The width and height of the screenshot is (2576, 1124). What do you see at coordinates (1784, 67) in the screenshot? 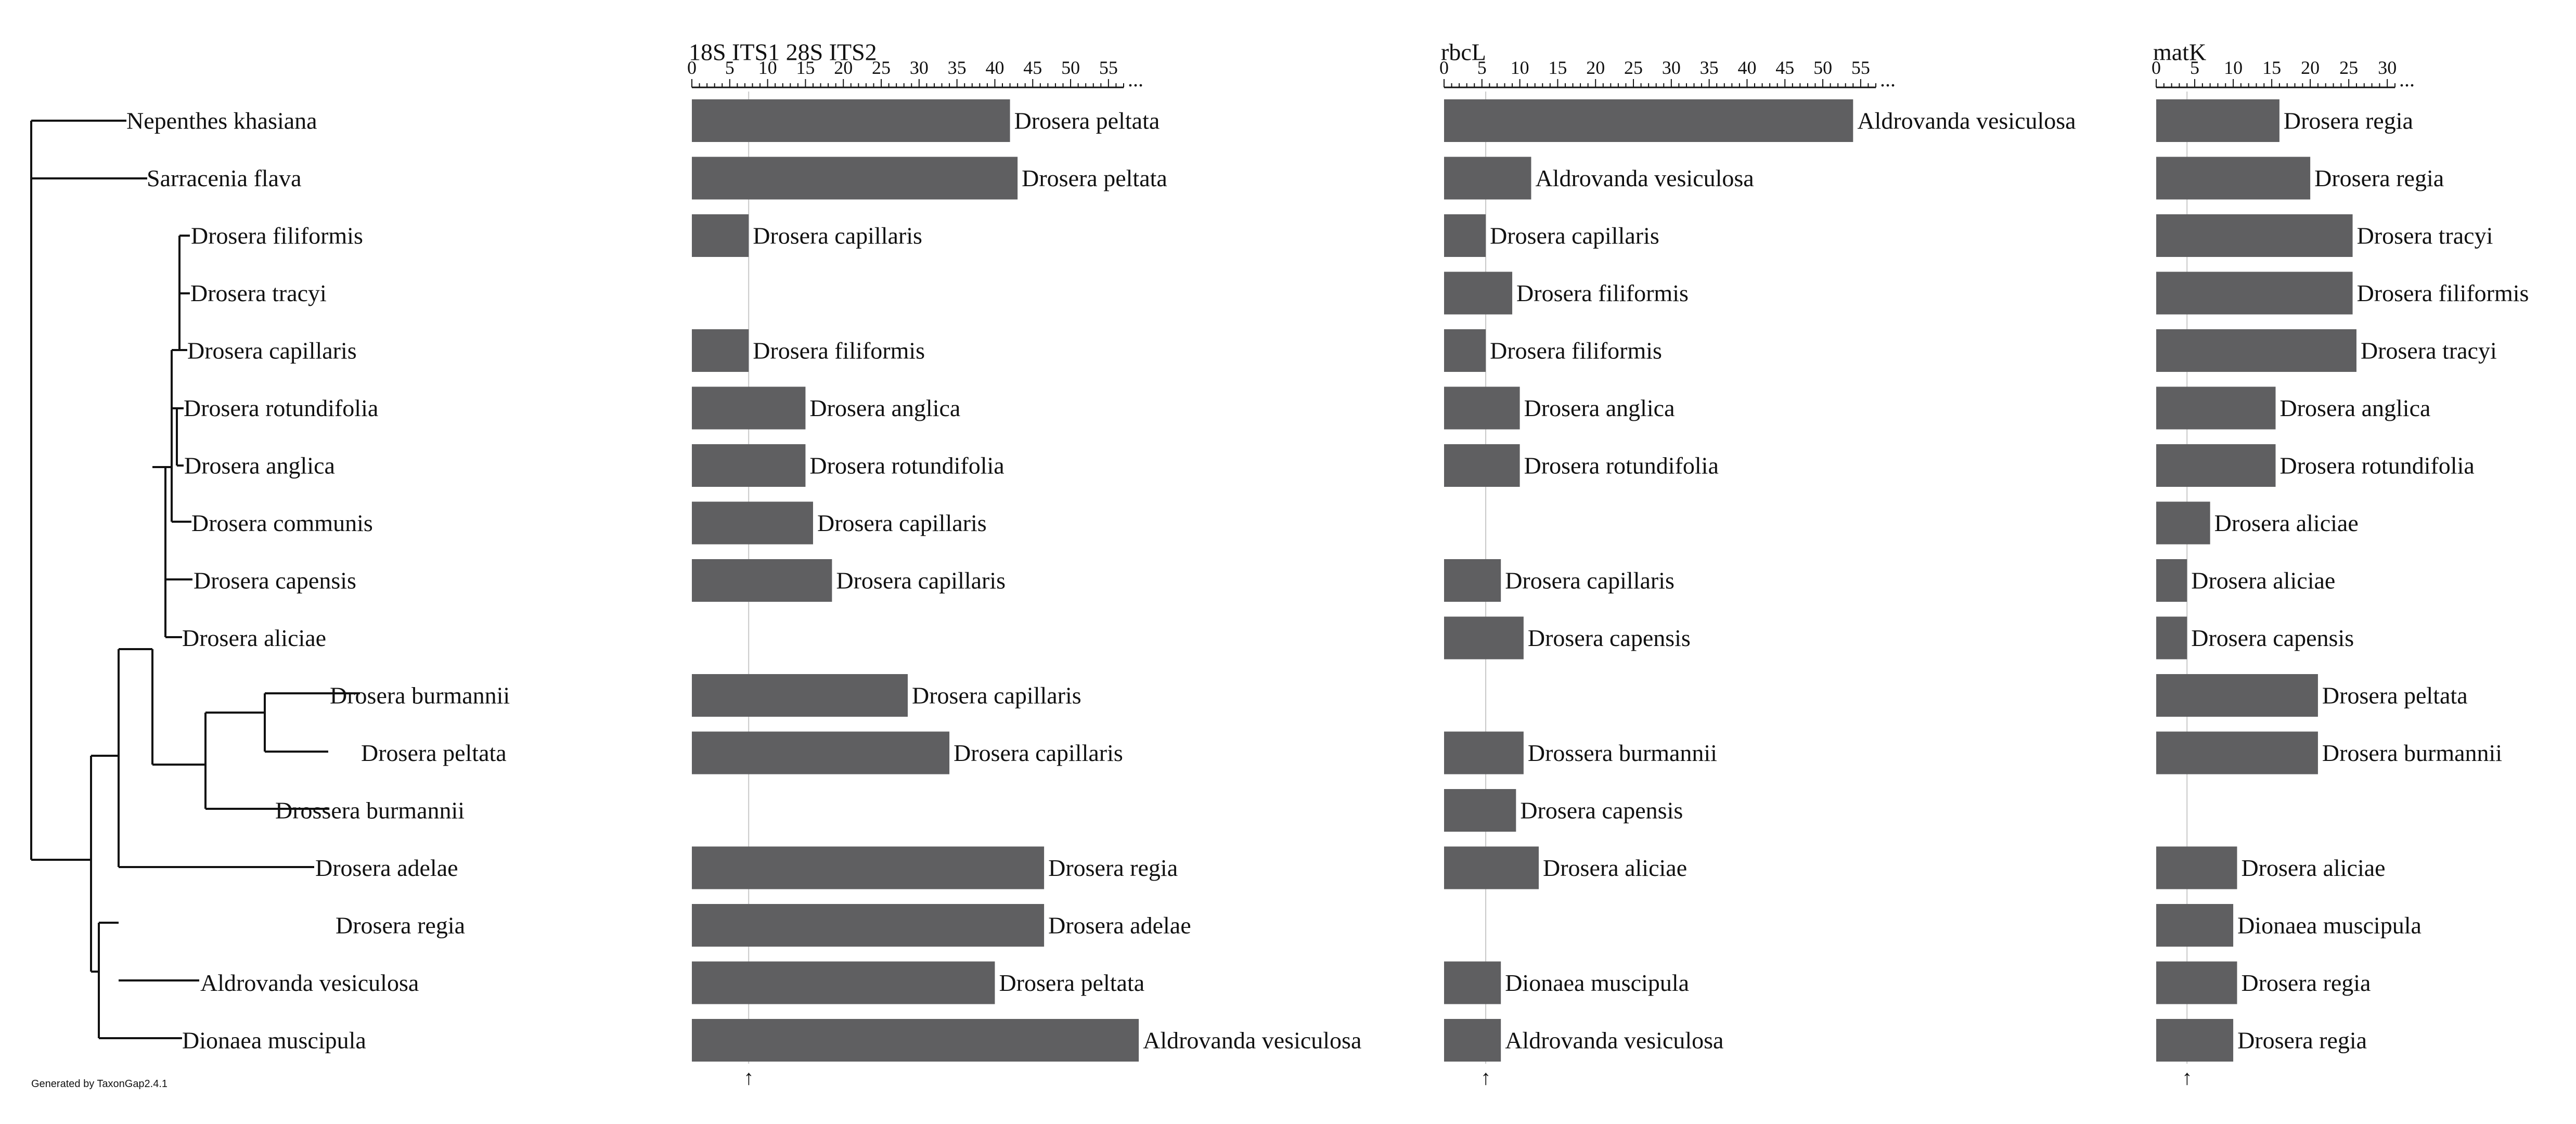
I see `tick-label: 45` at bounding box center [1784, 67].